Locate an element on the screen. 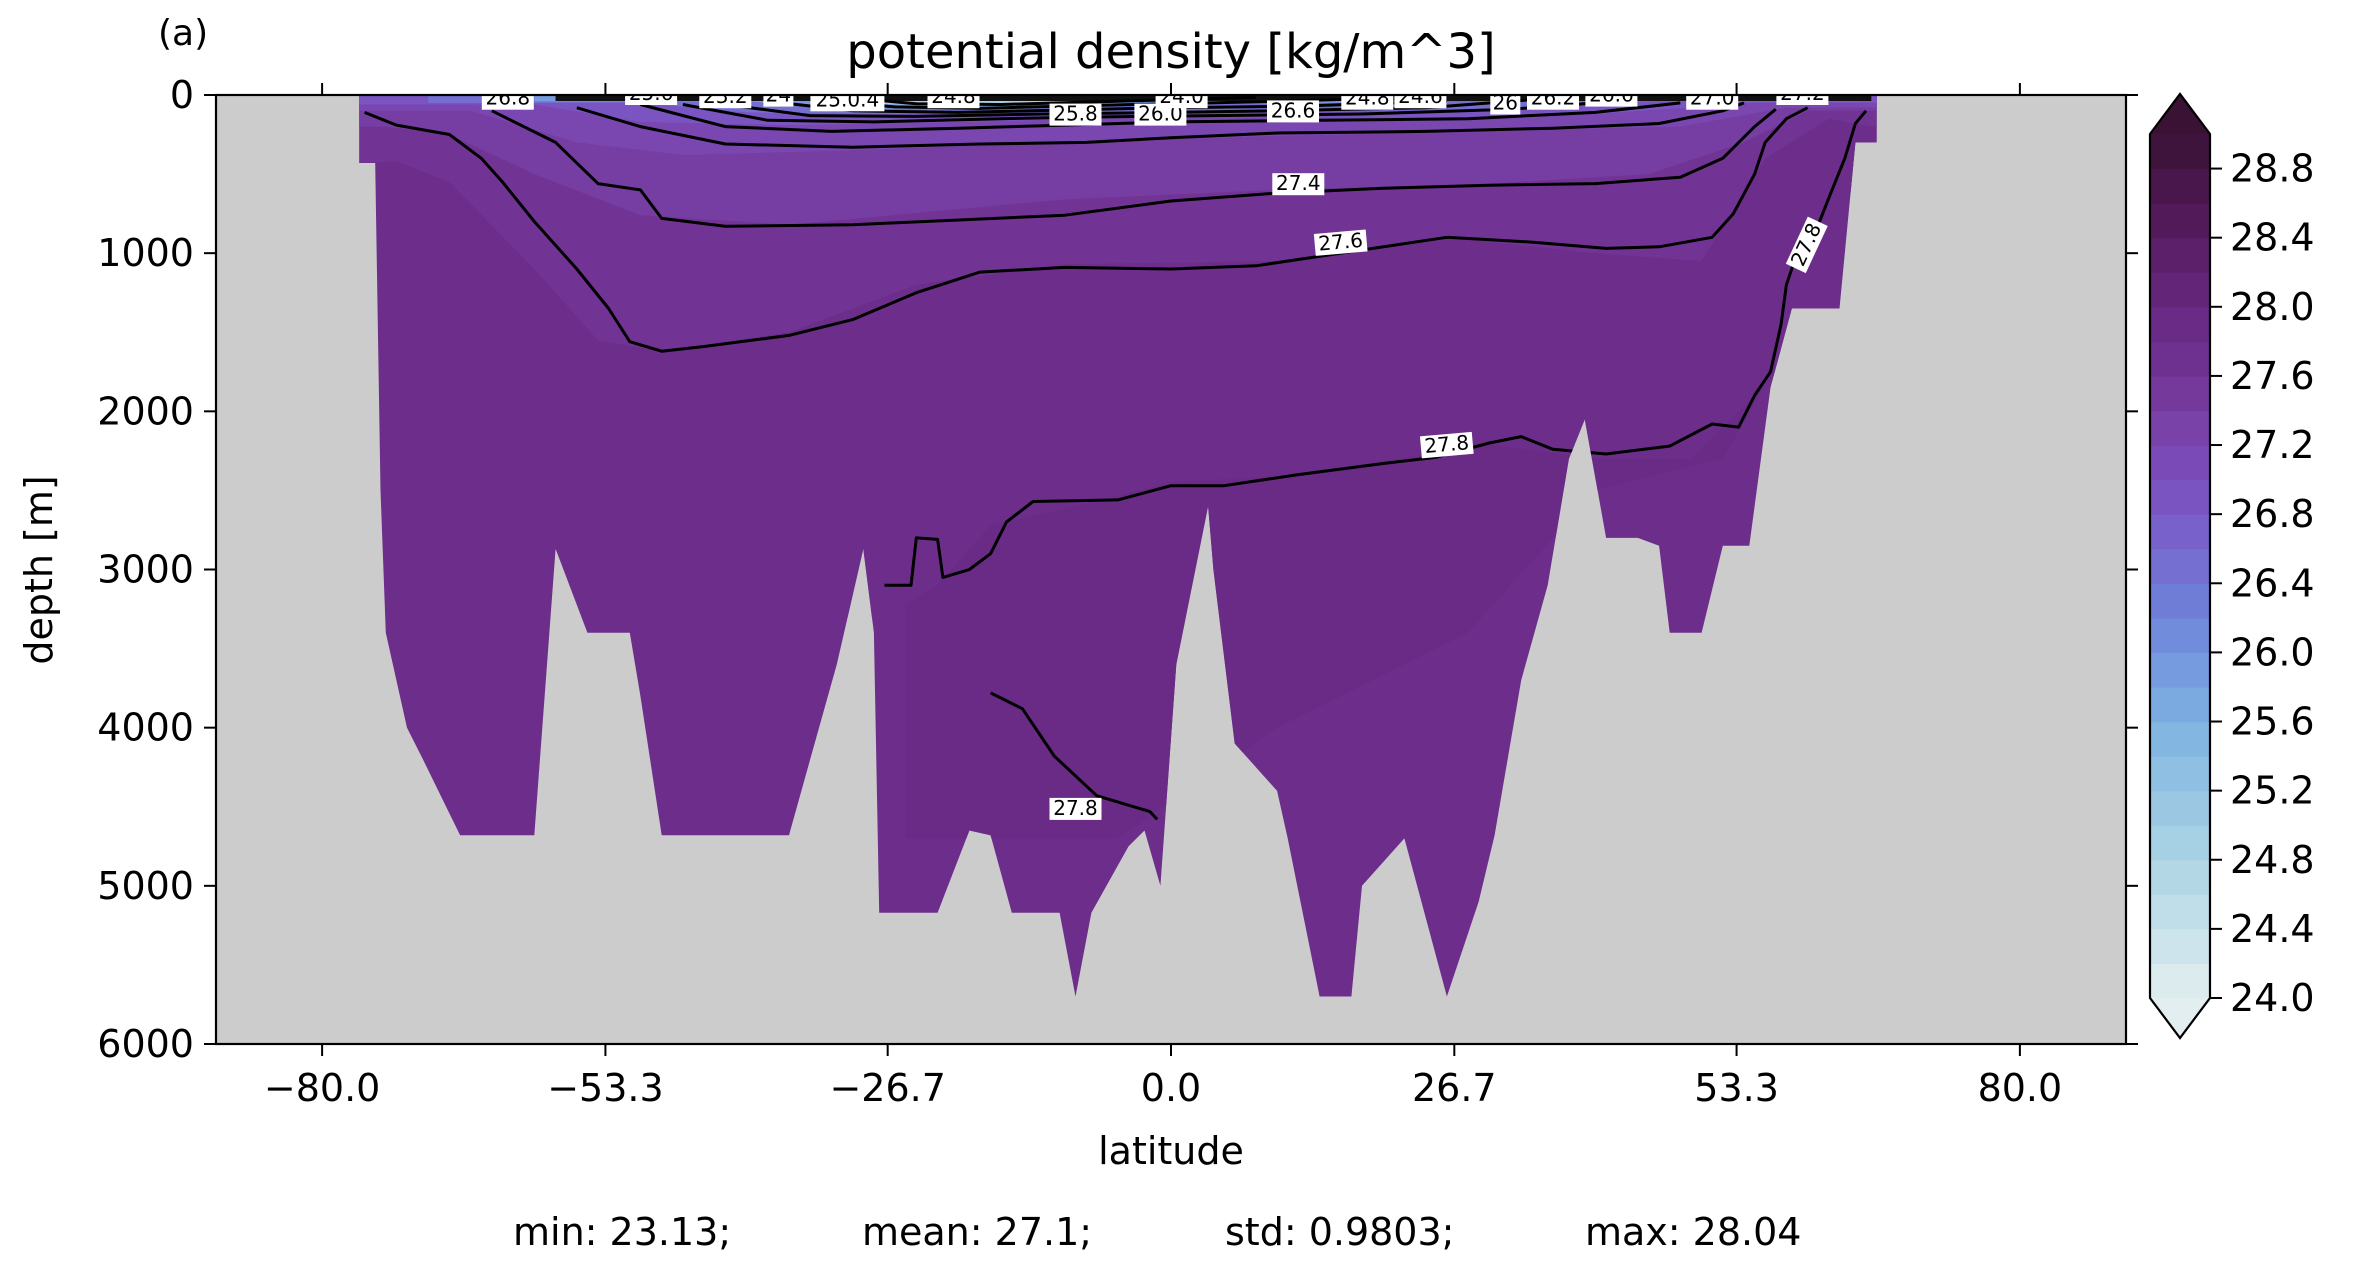 This screenshot has width=2362, height=1263. contour-label: 26.6 is located at coordinates (1293, 110).